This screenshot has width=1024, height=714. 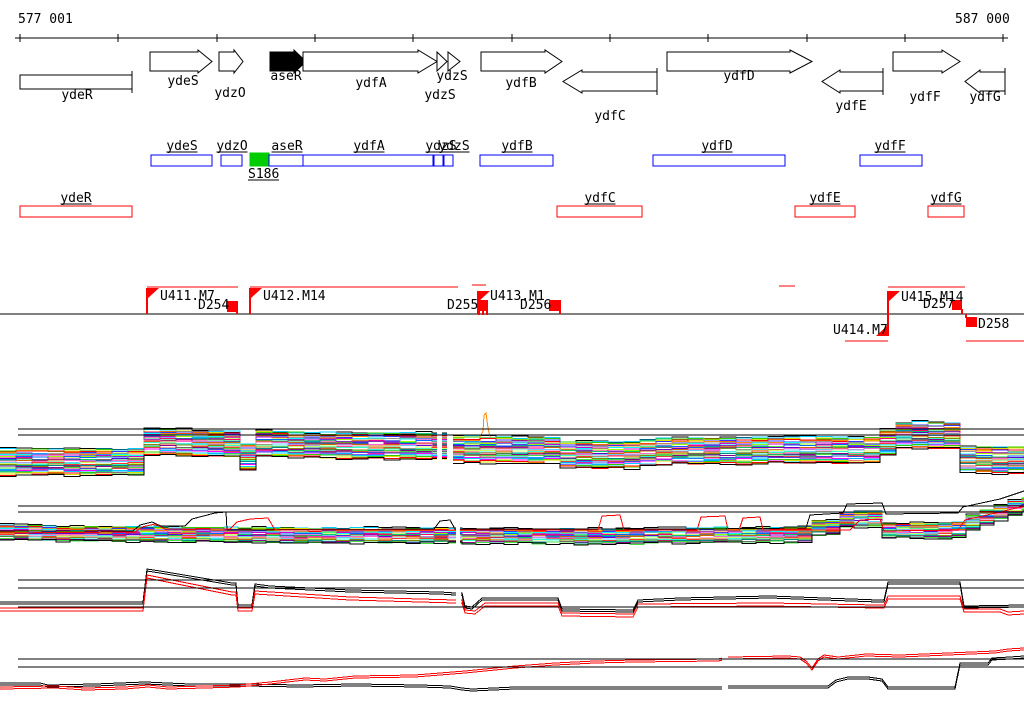 What do you see at coordinates (181, 61) in the screenshot?
I see `gene-arrow-ydeS` at bounding box center [181, 61].